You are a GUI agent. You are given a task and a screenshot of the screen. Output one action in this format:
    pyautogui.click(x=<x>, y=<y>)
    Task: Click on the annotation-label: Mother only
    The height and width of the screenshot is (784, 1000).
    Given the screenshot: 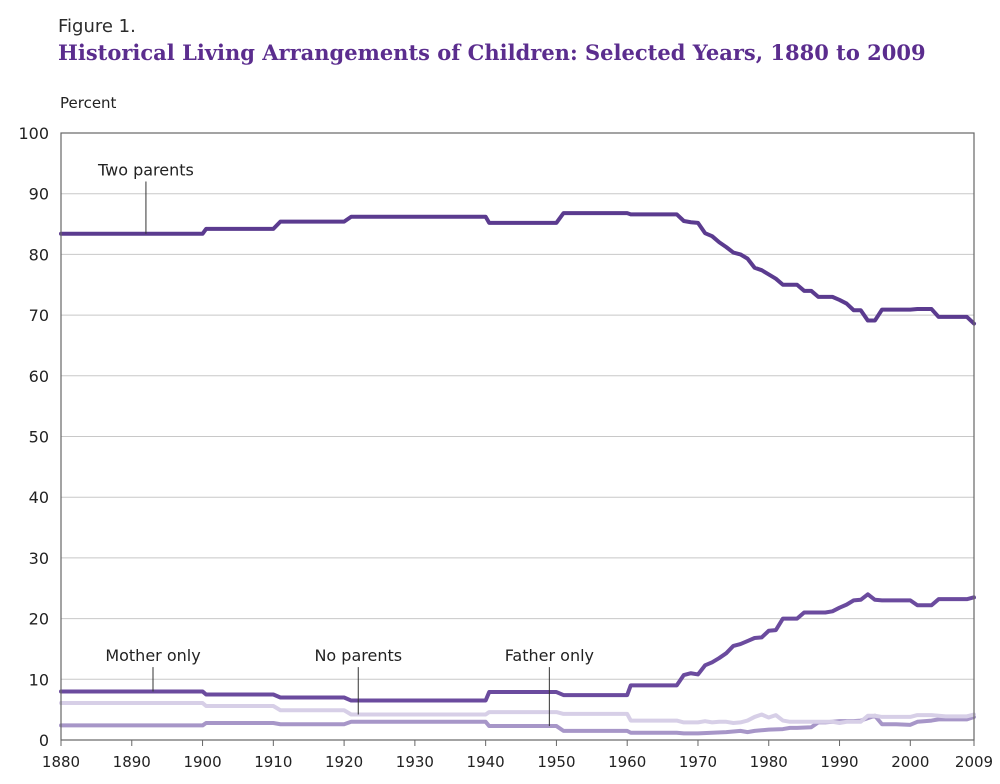 What is the action you would take?
    pyautogui.click(x=152, y=655)
    